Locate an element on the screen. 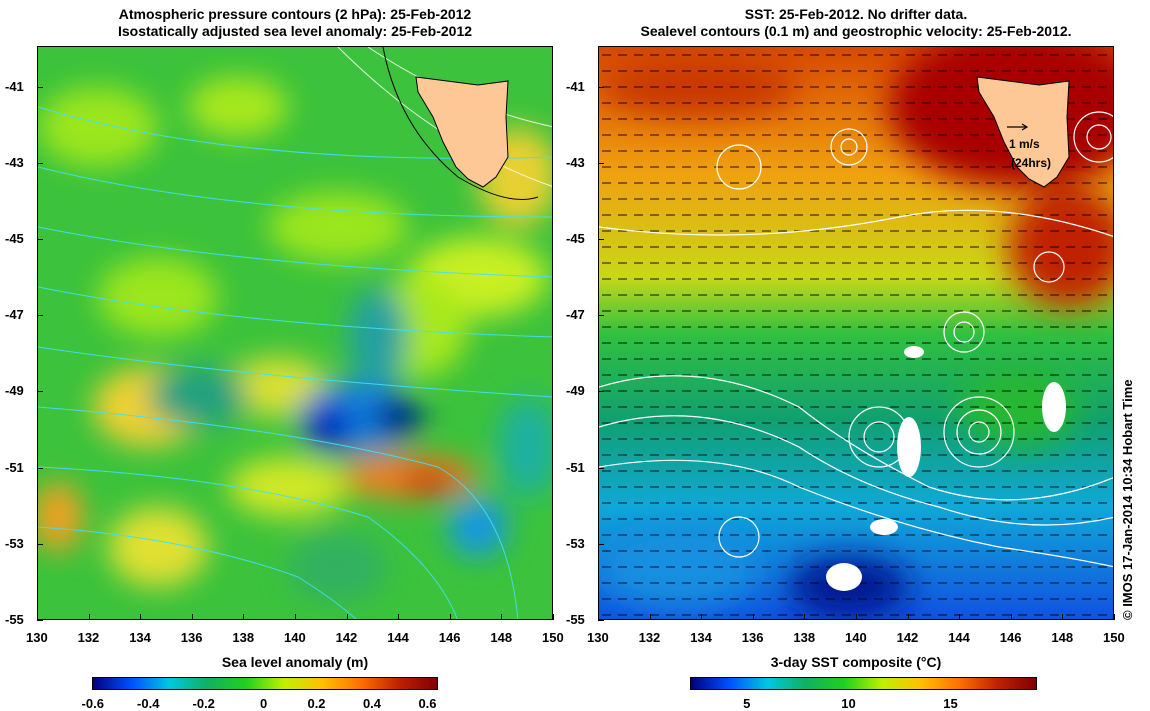  colorbar-tick-label: 0.4 is located at coordinates (372, 703).